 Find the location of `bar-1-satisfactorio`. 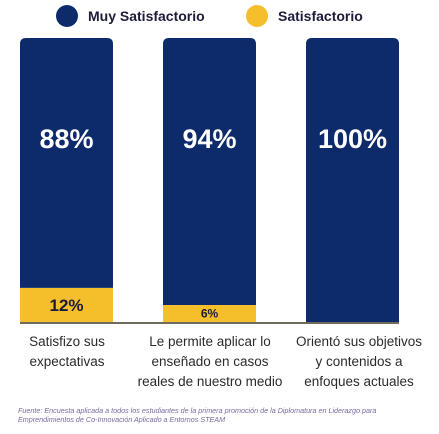

bar-1-satisfactorio is located at coordinates (66, 304).